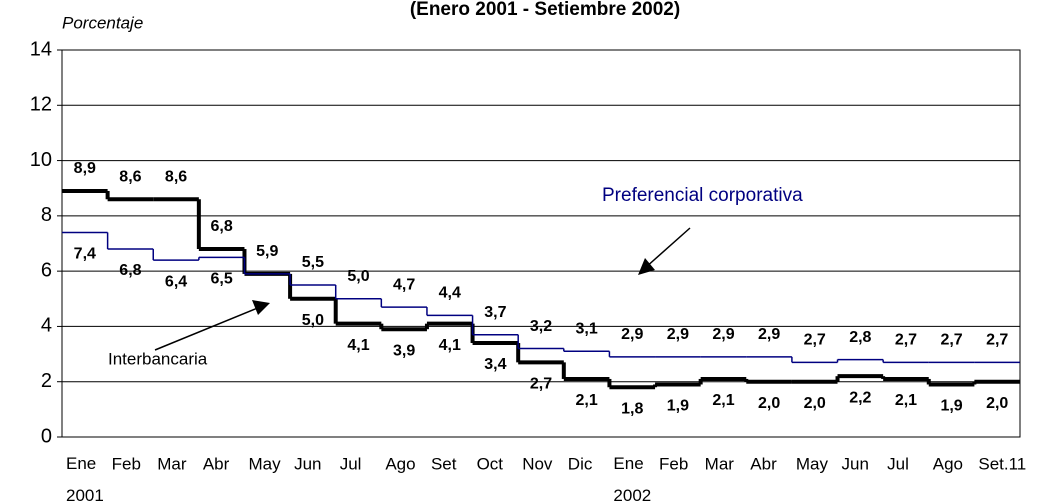  What do you see at coordinates (102, 22) in the screenshot?
I see `y-axis-label: Porcentaje` at bounding box center [102, 22].